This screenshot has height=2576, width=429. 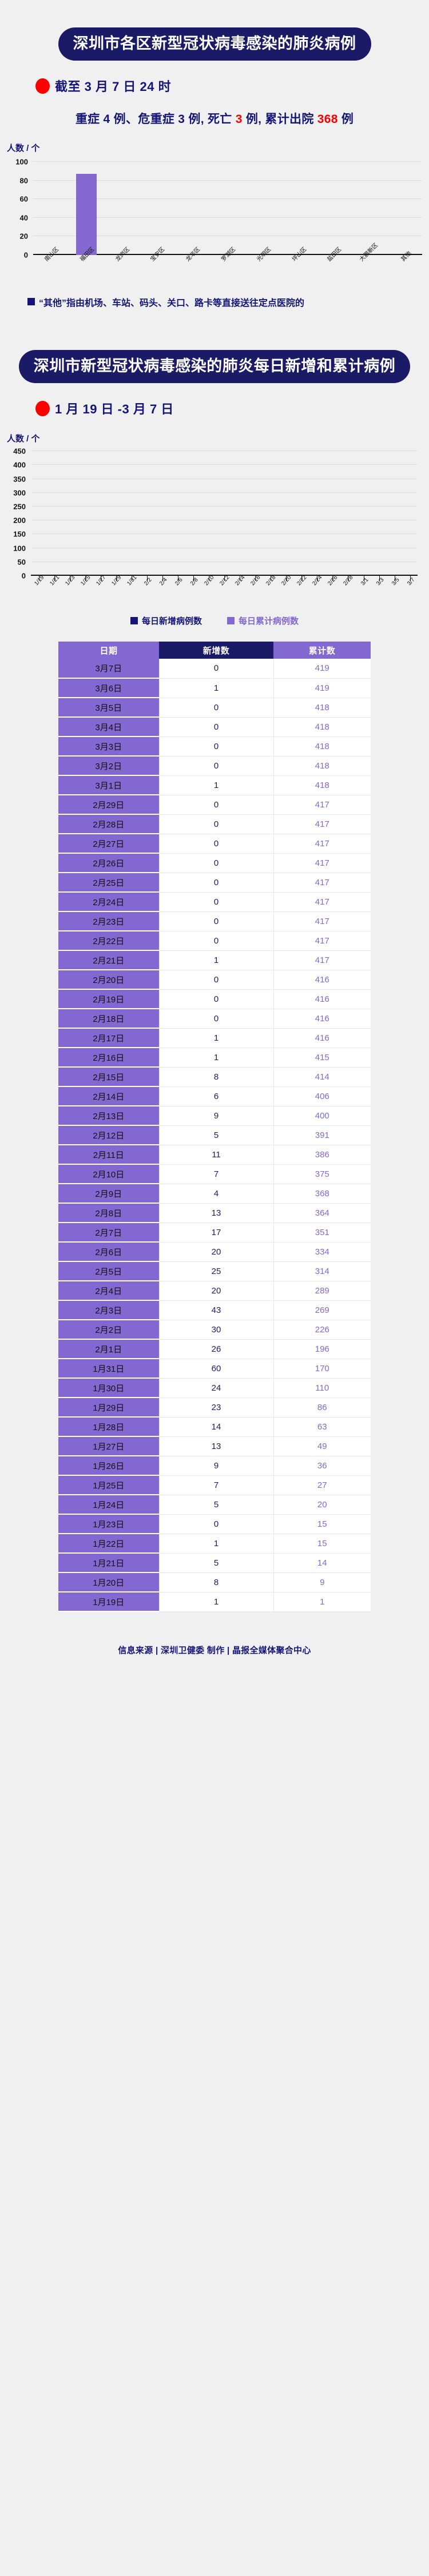 What do you see at coordinates (116, 580) in the screenshot?
I see `chart2-x-tick-label: 1/29` at bounding box center [116, 580].